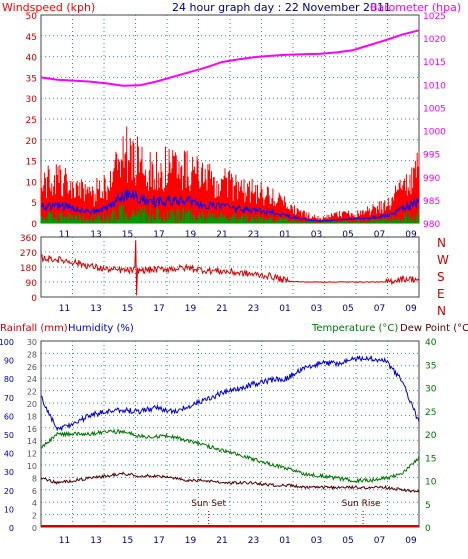 The width and height of the screenshot is (468, 559). Describe the element at coordinates (434, 17) in the screenshot. I see `barometer-axis-tick-label: 1025` at that location.